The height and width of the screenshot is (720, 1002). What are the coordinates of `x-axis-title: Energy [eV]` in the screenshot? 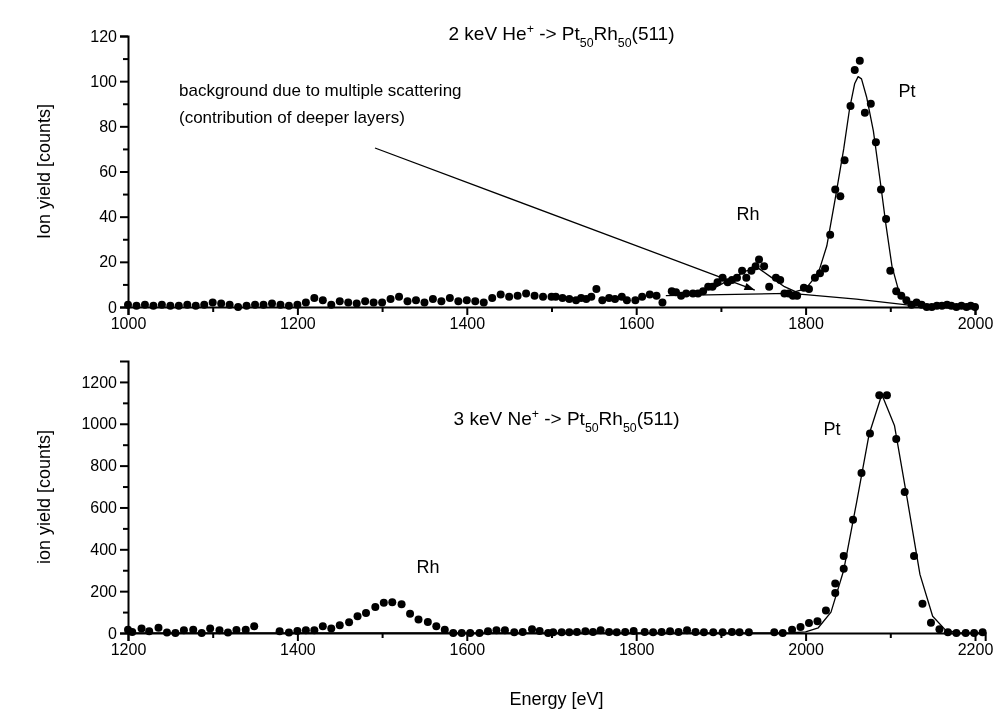 It's located at (556, 699).